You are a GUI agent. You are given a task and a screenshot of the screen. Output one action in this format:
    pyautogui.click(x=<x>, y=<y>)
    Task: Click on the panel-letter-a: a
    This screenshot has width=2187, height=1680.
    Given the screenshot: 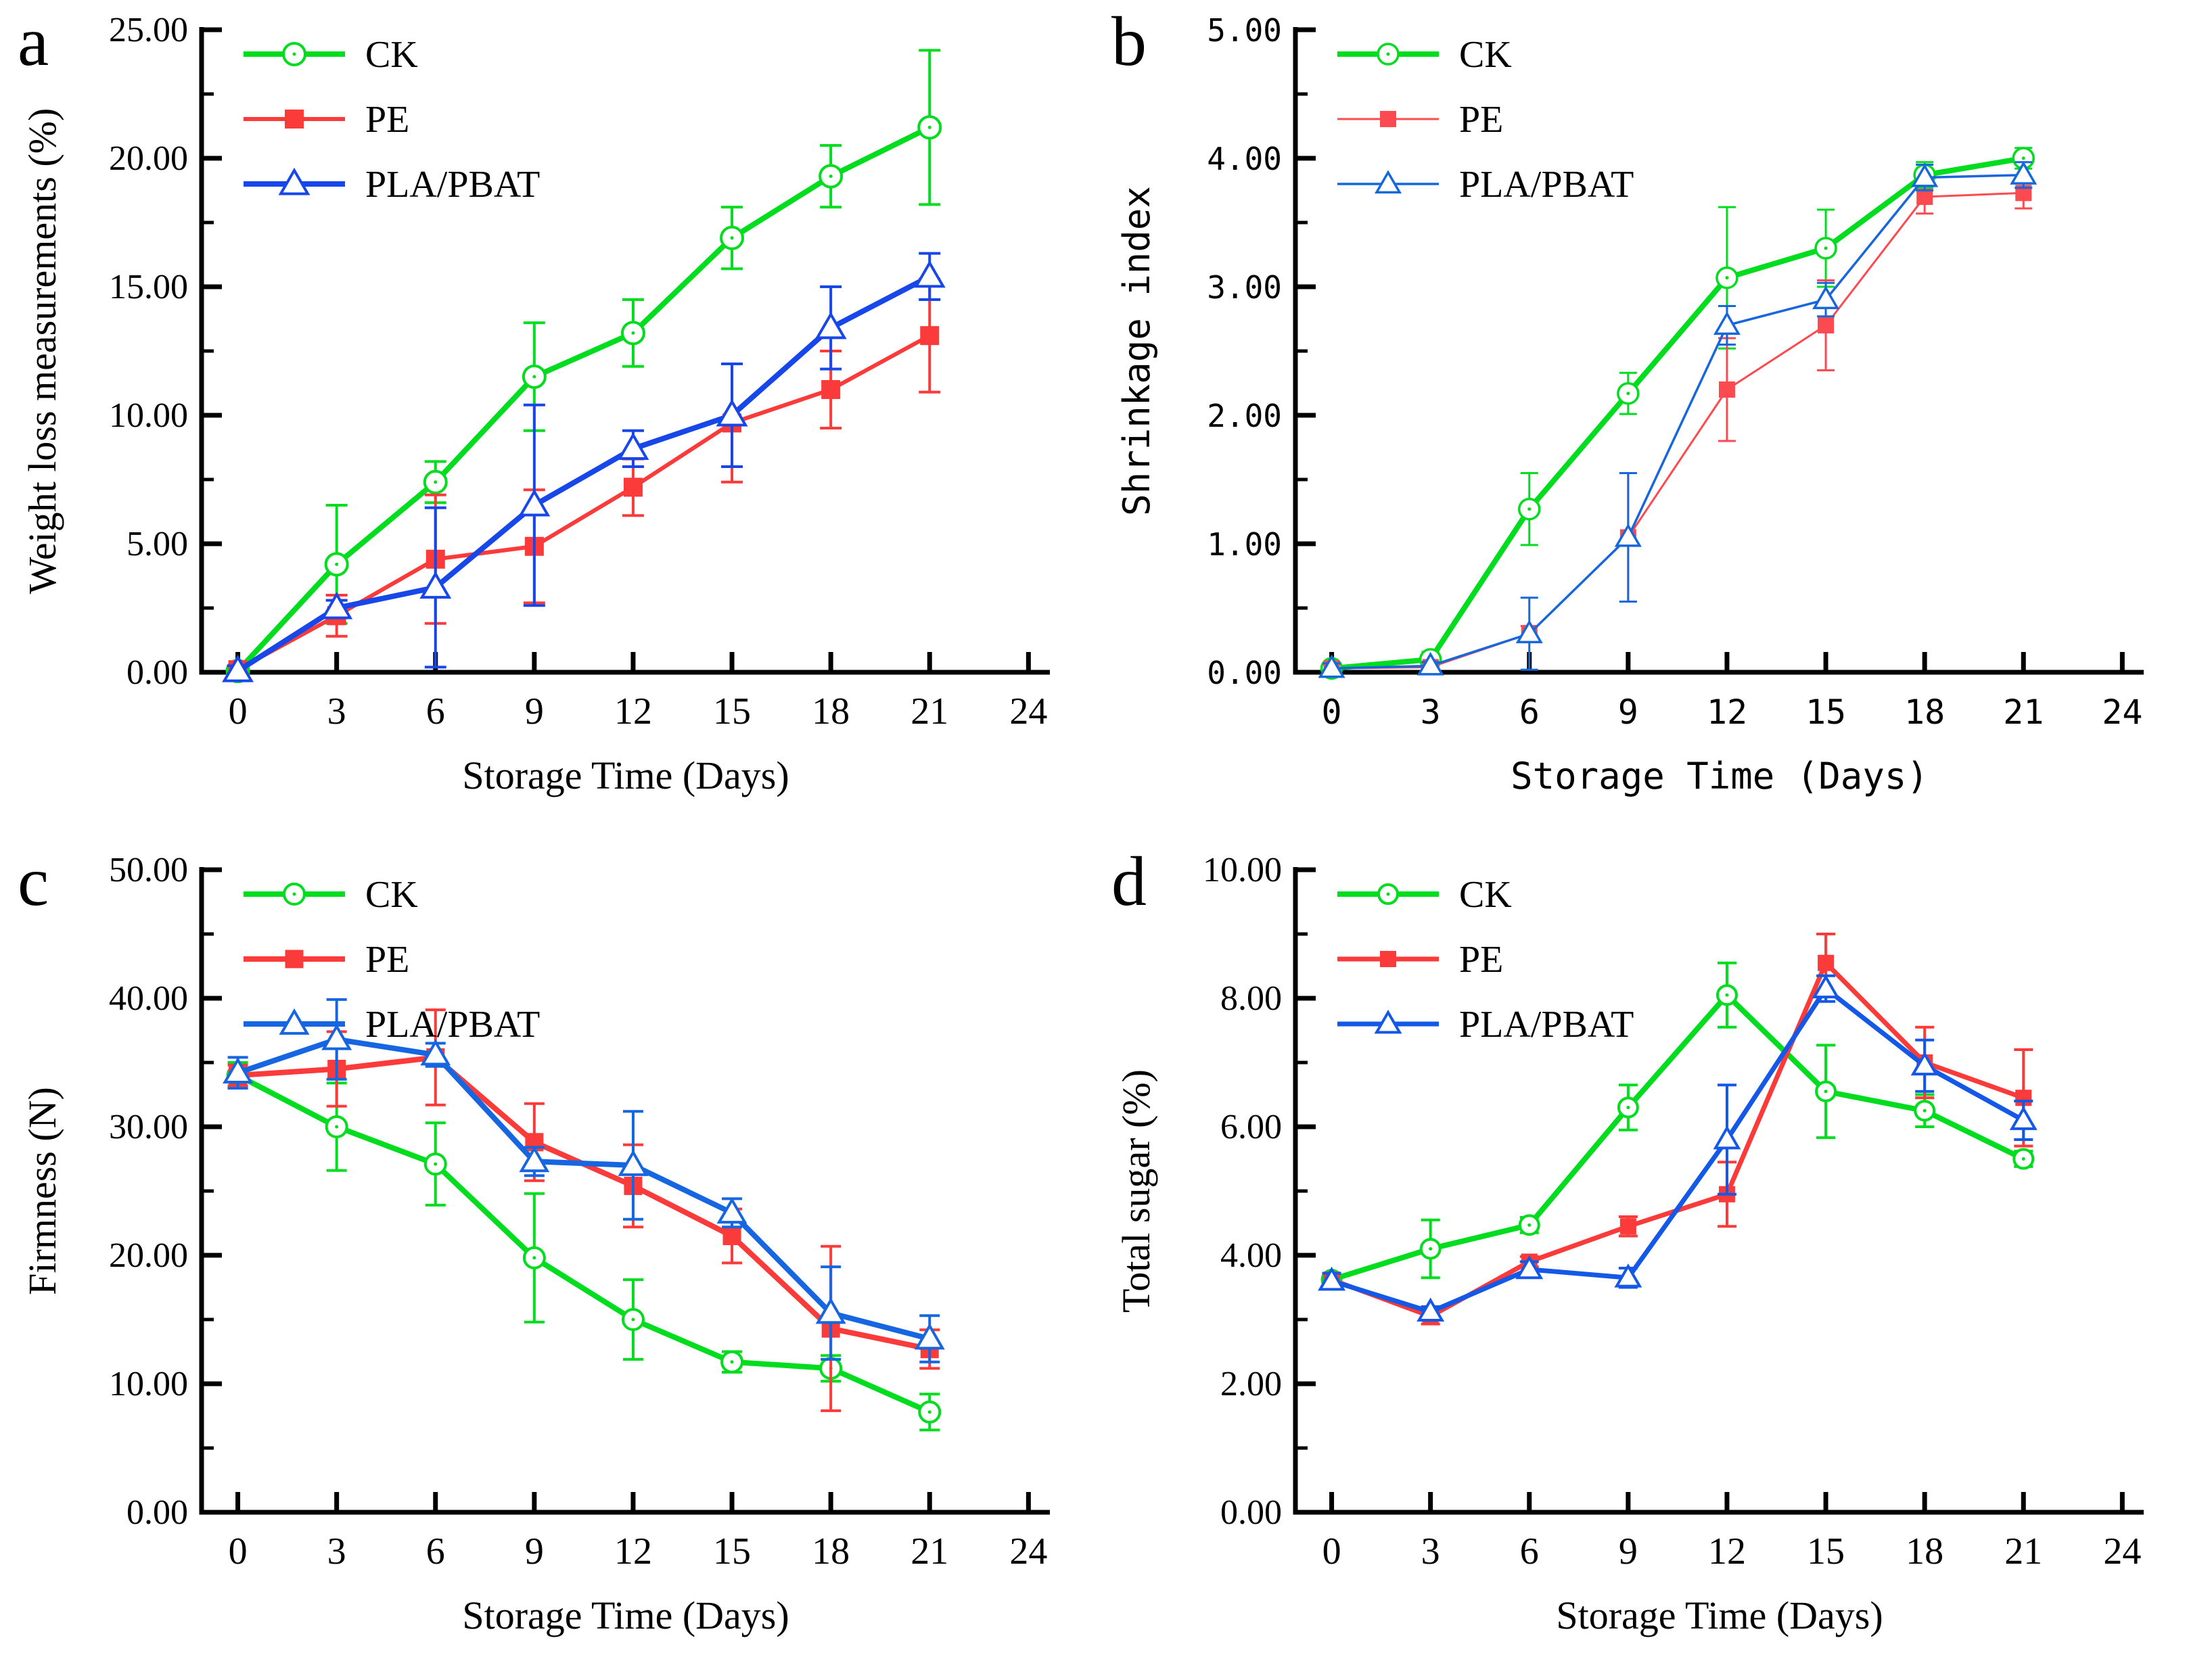 What is the action you would take?
    pyautogui.click(x=34, y=41)
    